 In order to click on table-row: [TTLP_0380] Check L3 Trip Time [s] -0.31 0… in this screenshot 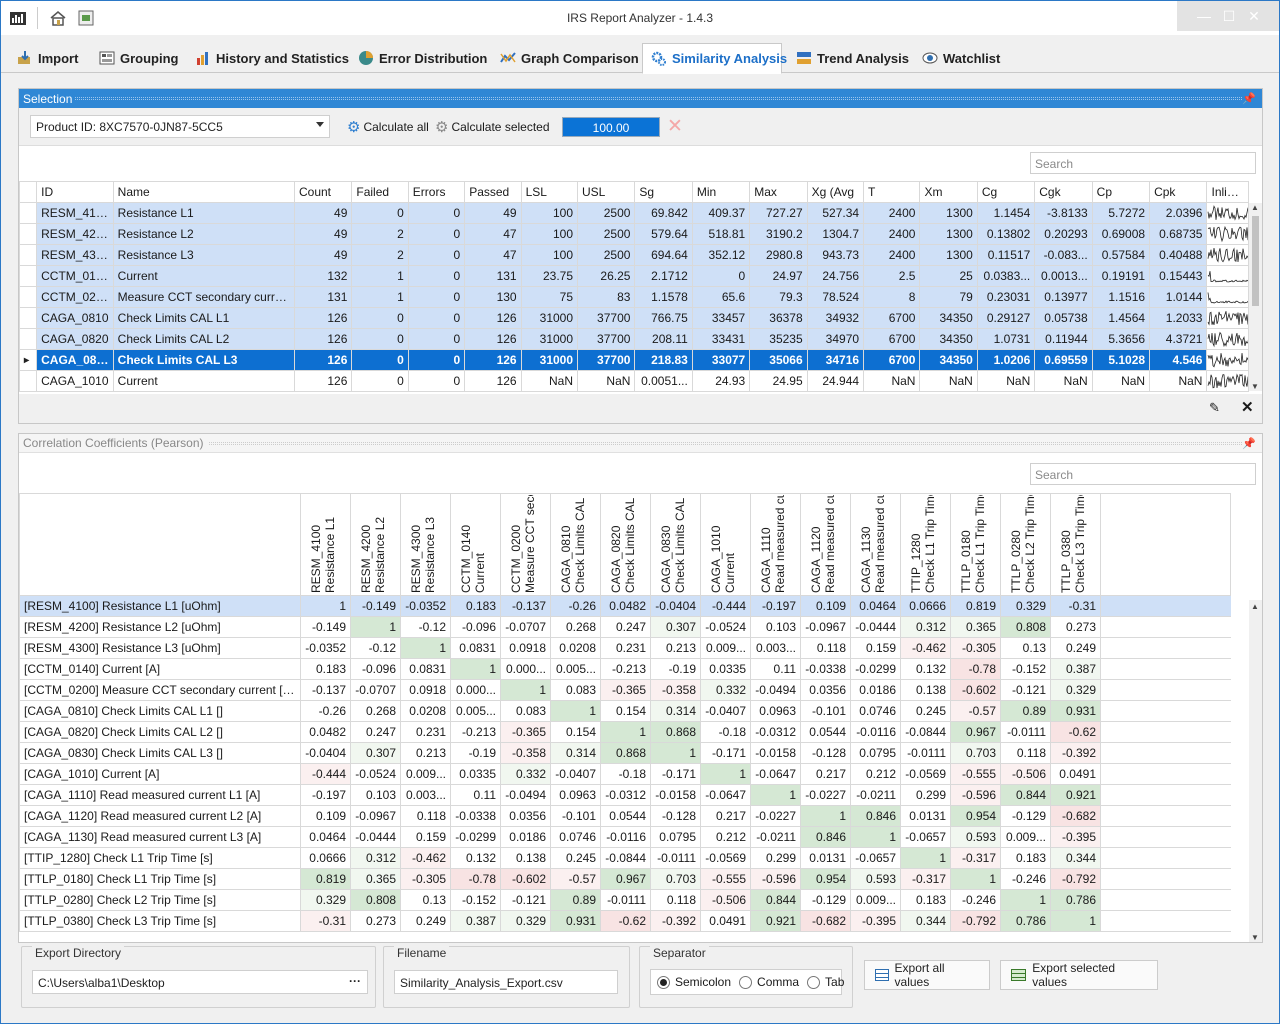, I will do `click(625, 921)`.